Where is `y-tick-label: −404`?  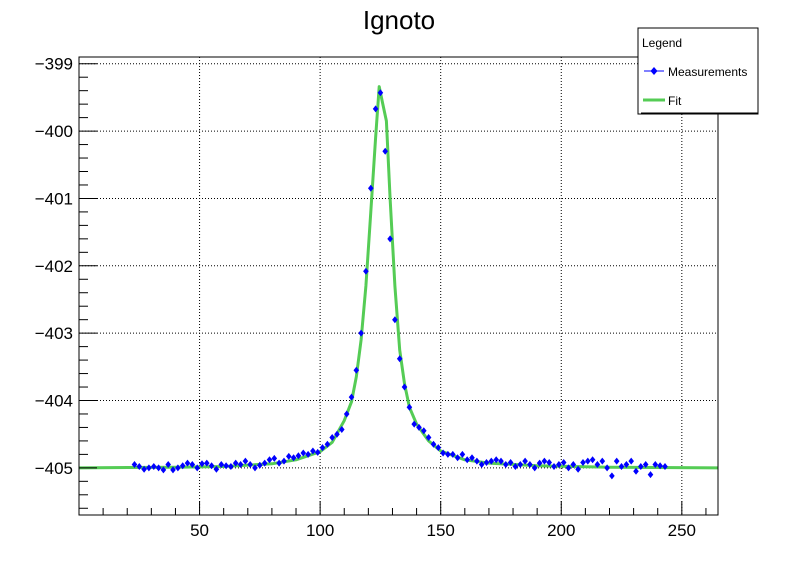 y-tick-label: −404 is located at coordinates (54, 401).